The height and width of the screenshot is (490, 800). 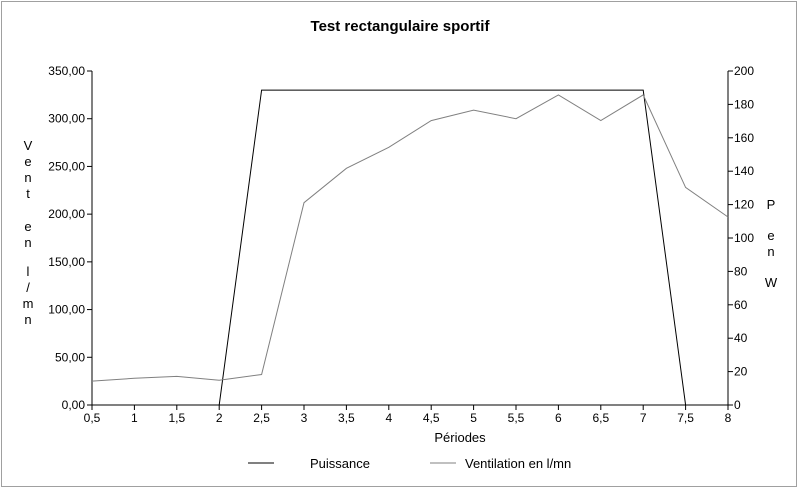 I want to click on x-tick-label: 7, so click(x=643, y=418).